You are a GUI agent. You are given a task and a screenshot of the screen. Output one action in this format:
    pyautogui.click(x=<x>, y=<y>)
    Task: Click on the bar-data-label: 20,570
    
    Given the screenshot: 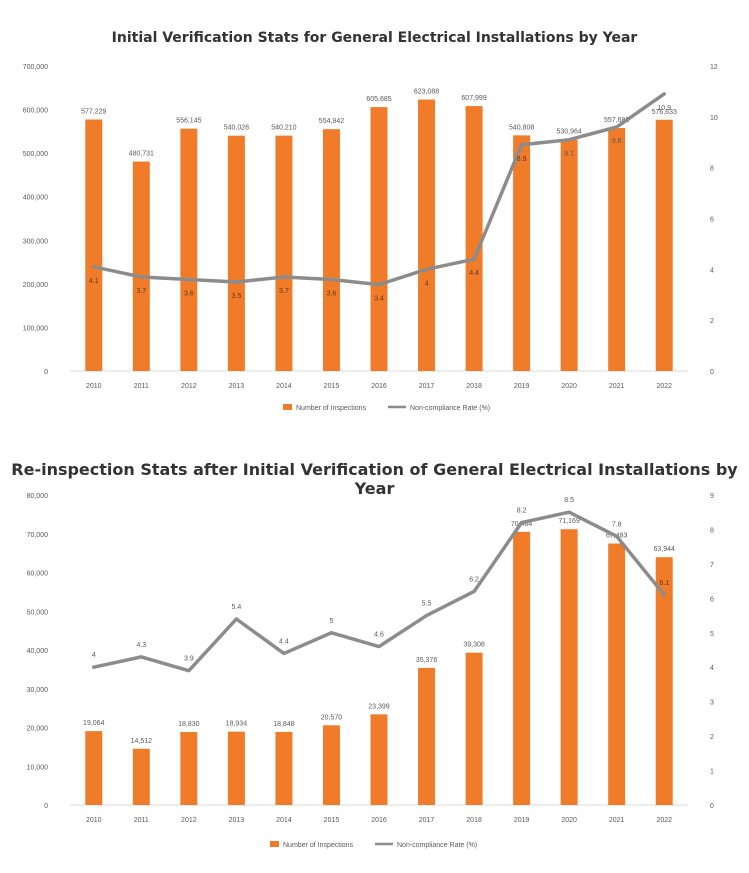 What is the action you would take?
    pyautogui.click(x=332, y=717)
    